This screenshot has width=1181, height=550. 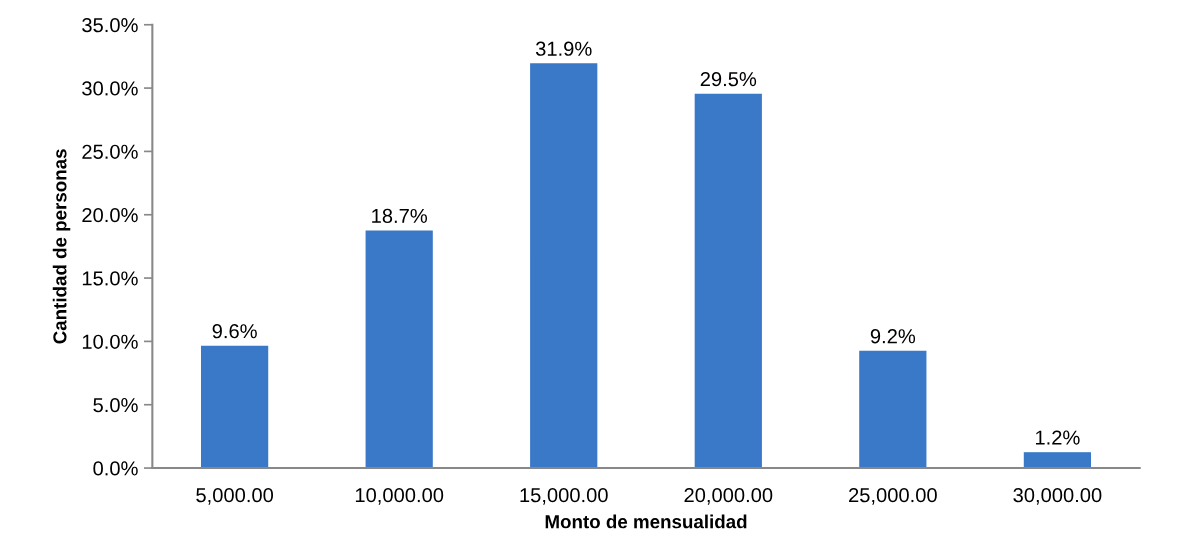 What do you see at coordinates (110, 88) in the screenshot?
I see `y-tick-label: 30.0%` at bounding box center [110, 88].